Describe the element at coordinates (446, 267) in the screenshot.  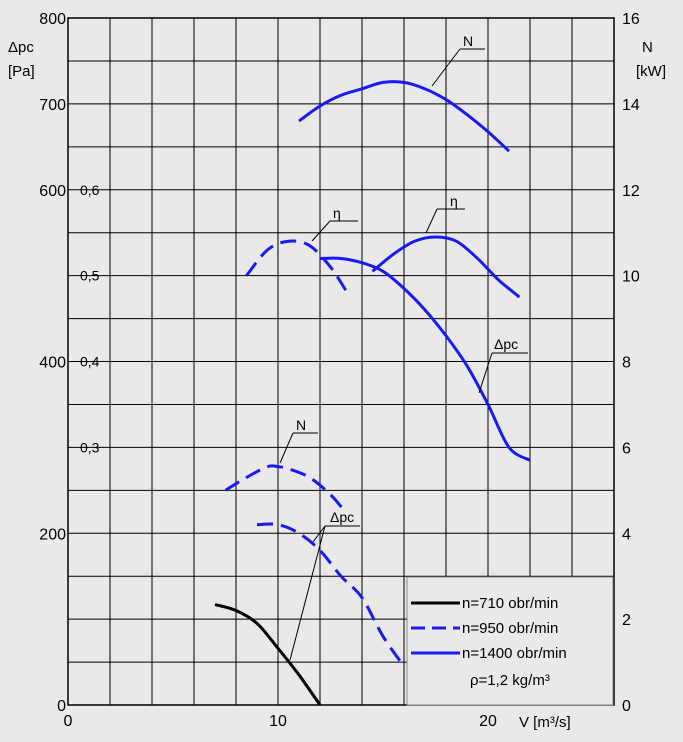
I see `curve-1400-eta` at that location.